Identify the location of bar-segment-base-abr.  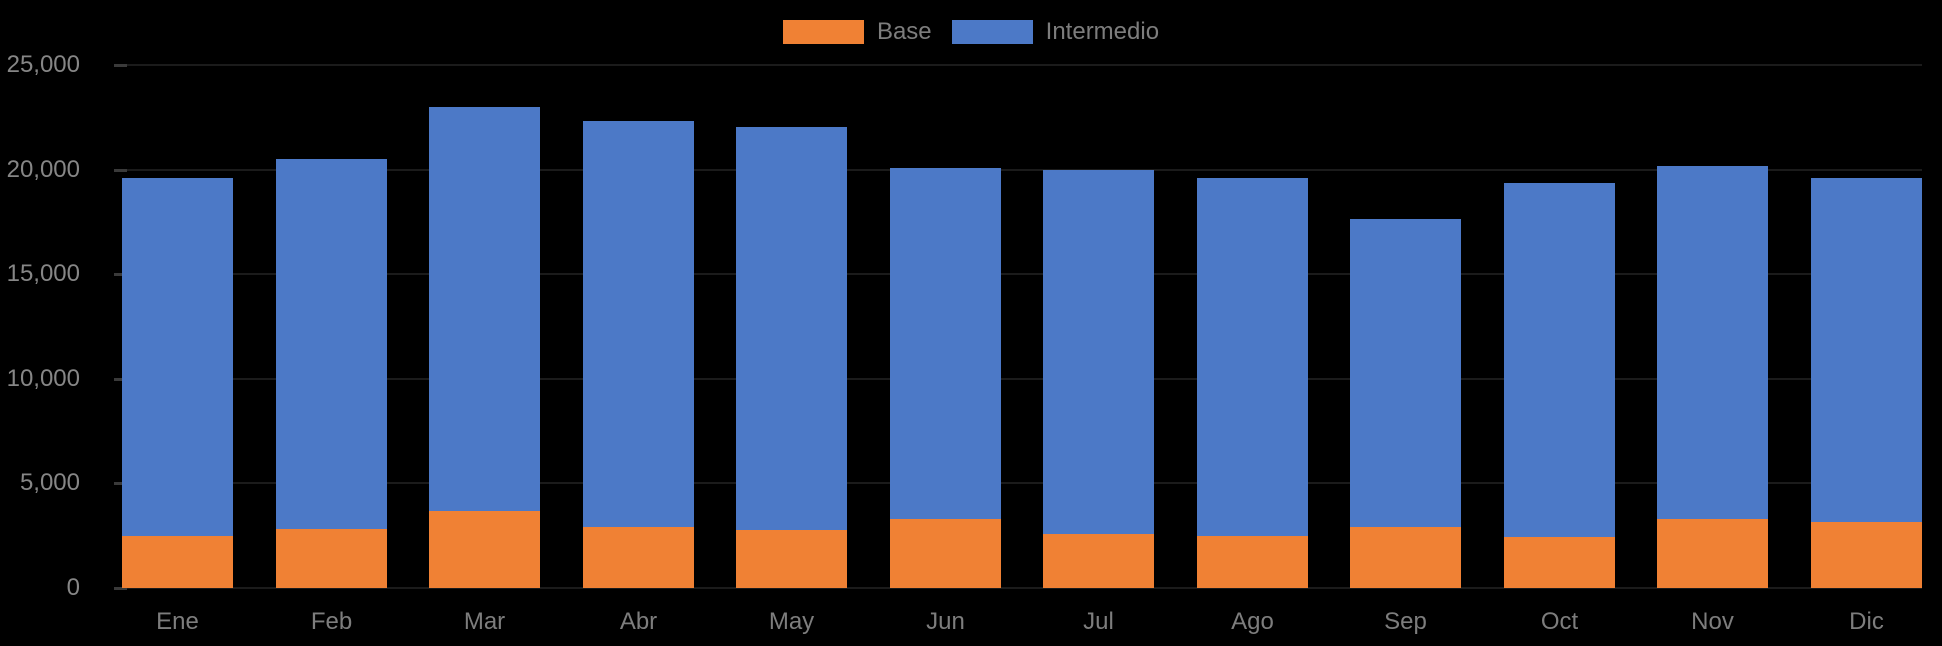
(638, 557).